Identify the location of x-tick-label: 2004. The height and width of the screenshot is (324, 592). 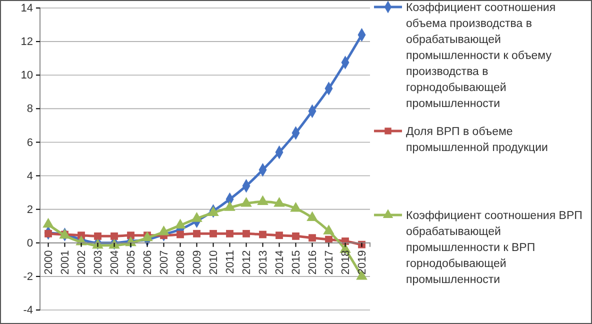
(115, 262).